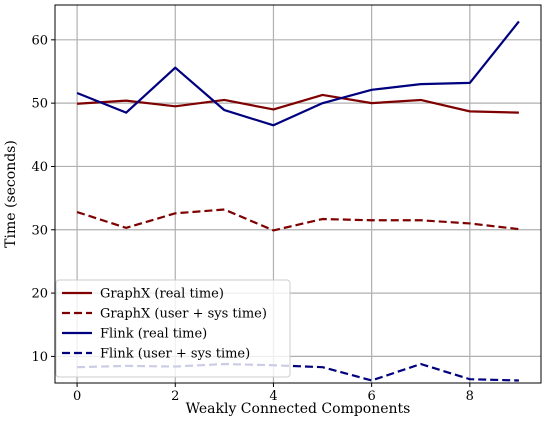 Image resolution: width=550 pixels, height=421 pixels. What do you see at coordinates (77, 396) in the screenshot?
I see `x-tick-label: 0` at bounding box center [77, 396].